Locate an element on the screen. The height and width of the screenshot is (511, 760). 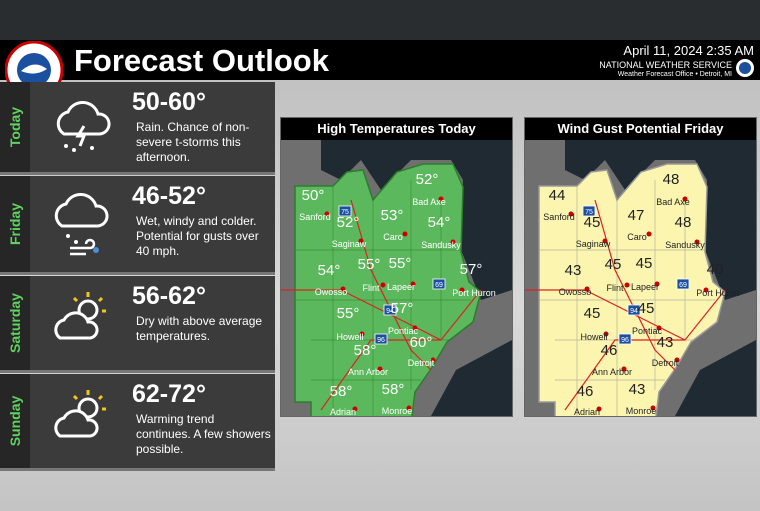
land is located at coordinates (632, 289).